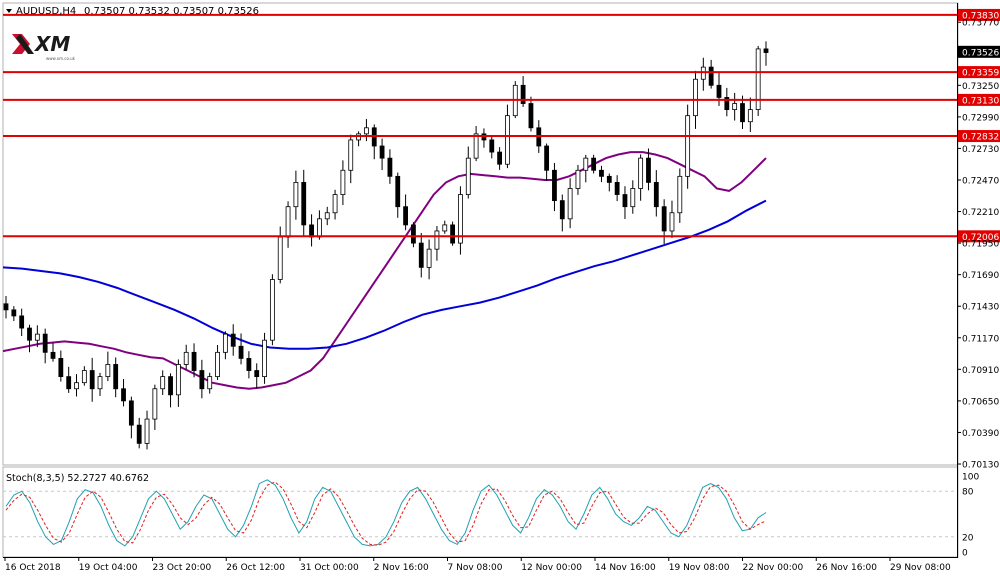 The height and width of the screenshot is (580, 1000). Describe the element at coordinates (980, 339) in the screenshot. I see `y-tick-label: 0.71170` at that location.